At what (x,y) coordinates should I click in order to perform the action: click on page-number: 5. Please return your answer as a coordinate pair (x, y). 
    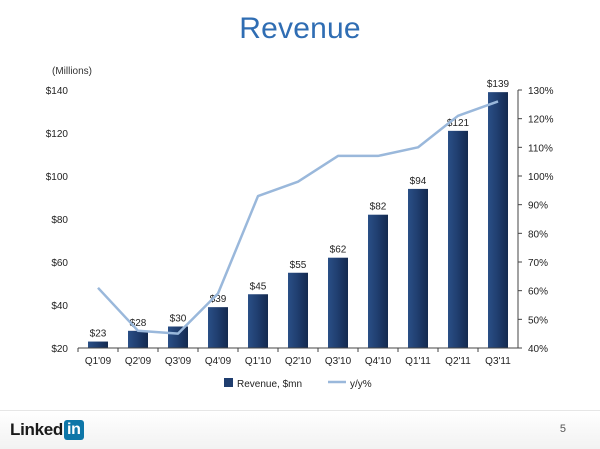
    Looking at the image, I should click on (563, 429).